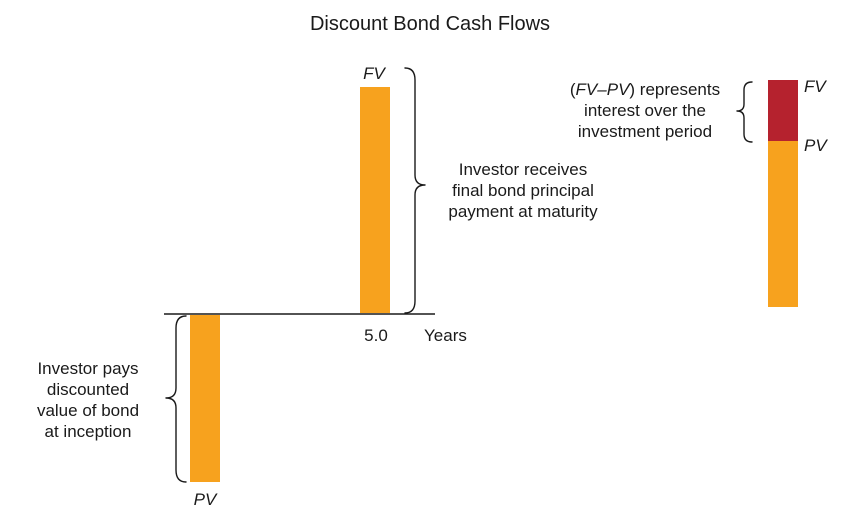 The height and width of the screenshot is (518, 856). Describe the element at coordinates (815, 86) in the screenshot. I see `stacked-fv-label: FV` at that location.